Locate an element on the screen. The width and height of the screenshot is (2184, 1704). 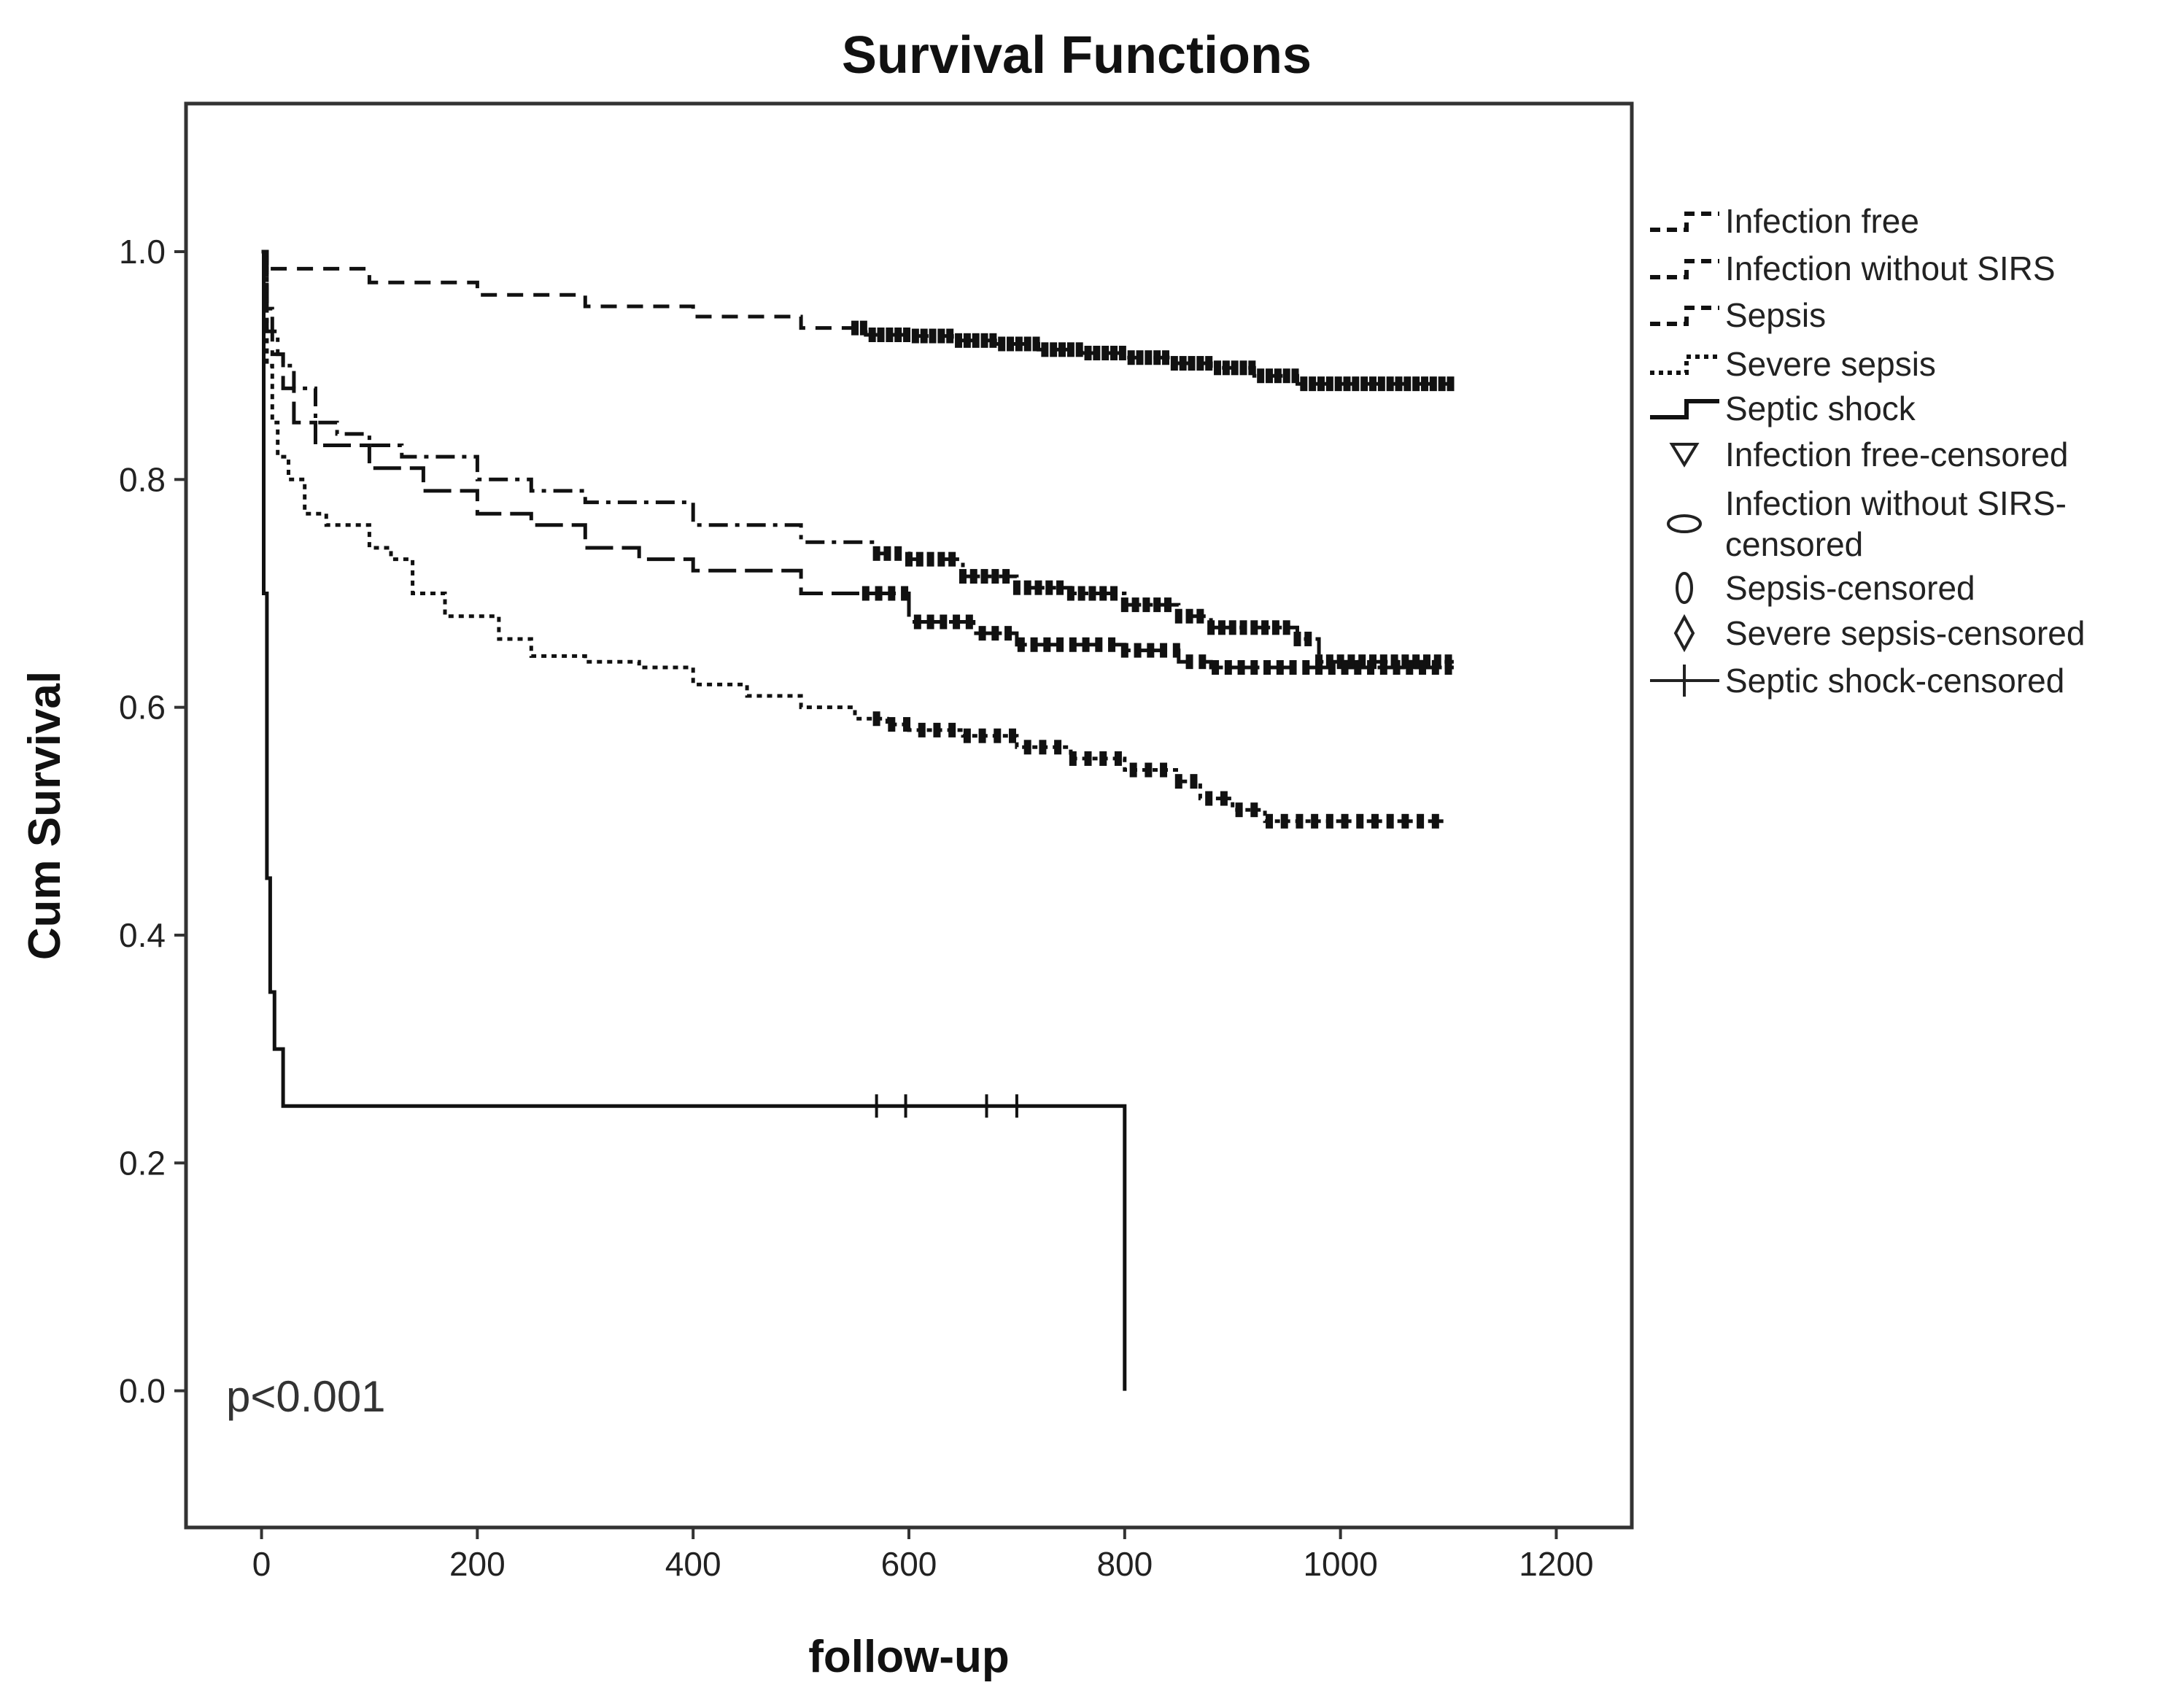
series-line is located at coordinates (857, 318).